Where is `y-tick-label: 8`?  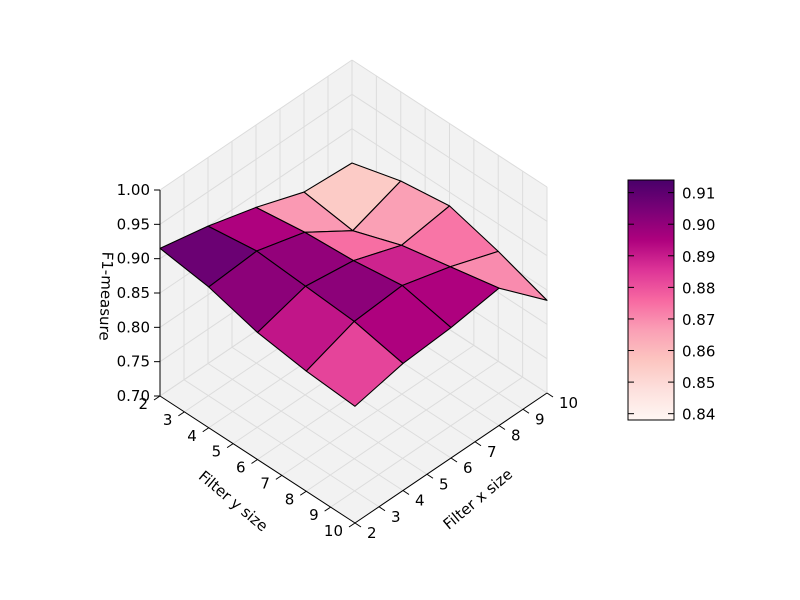
y-tick-label: 8 is located at coordinates (290, 499).